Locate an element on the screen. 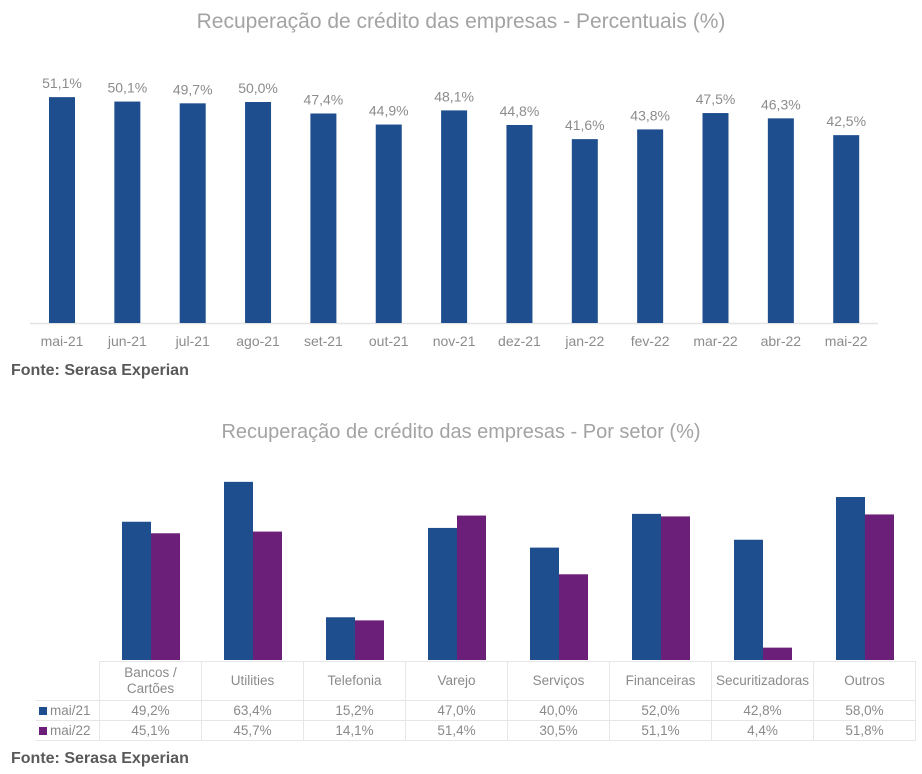 The height and width of the screenshot is (774, 922). x-tick-label: mar-22 is located at coordinates (715, 341).